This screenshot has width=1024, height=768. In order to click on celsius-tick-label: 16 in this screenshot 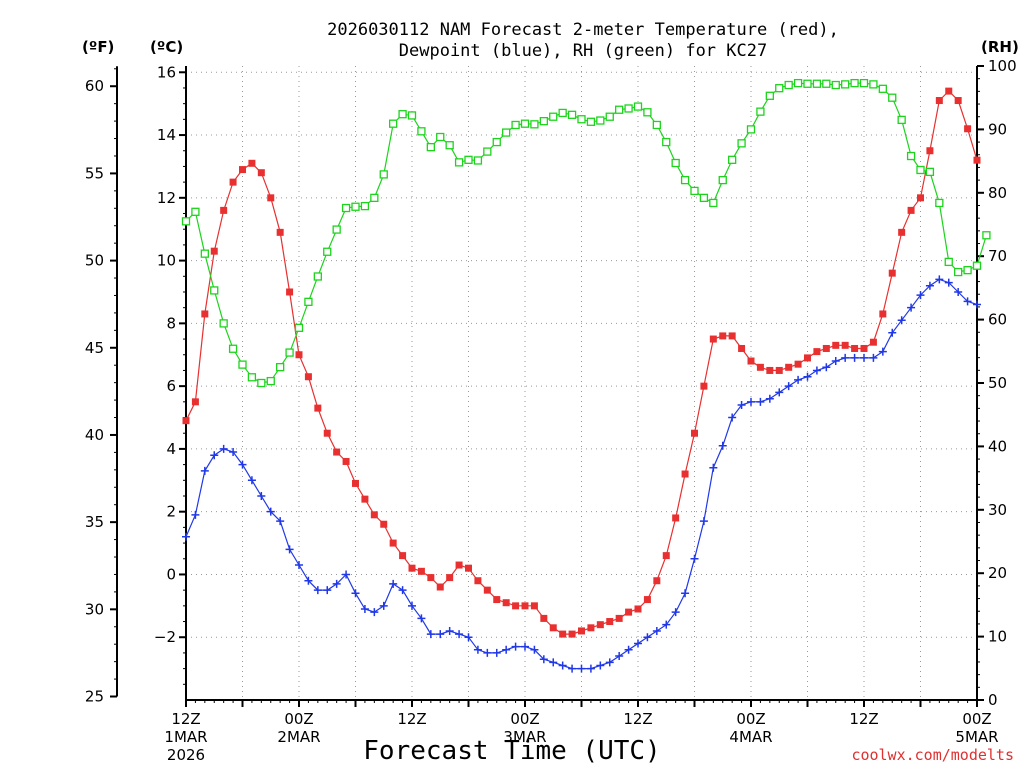, I will do `click(166, 72)`.